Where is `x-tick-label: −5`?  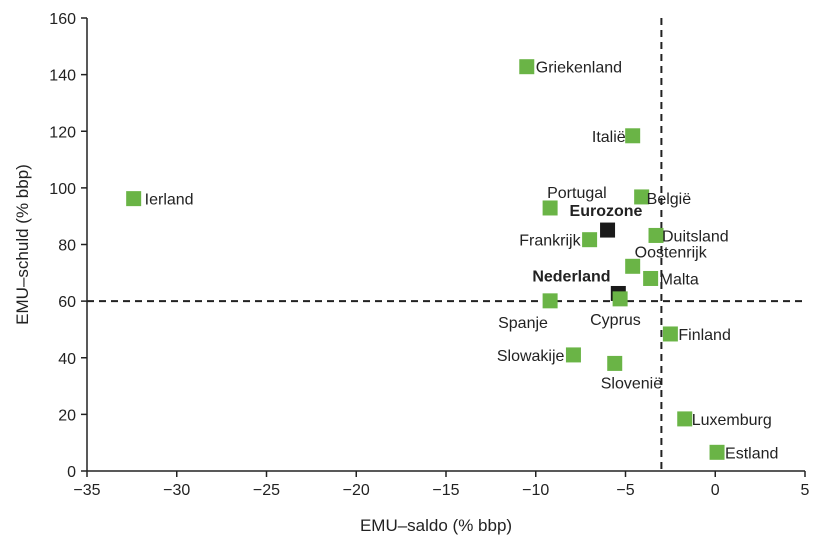 x-tick-label: −5 is located at coordinates (625, 490).